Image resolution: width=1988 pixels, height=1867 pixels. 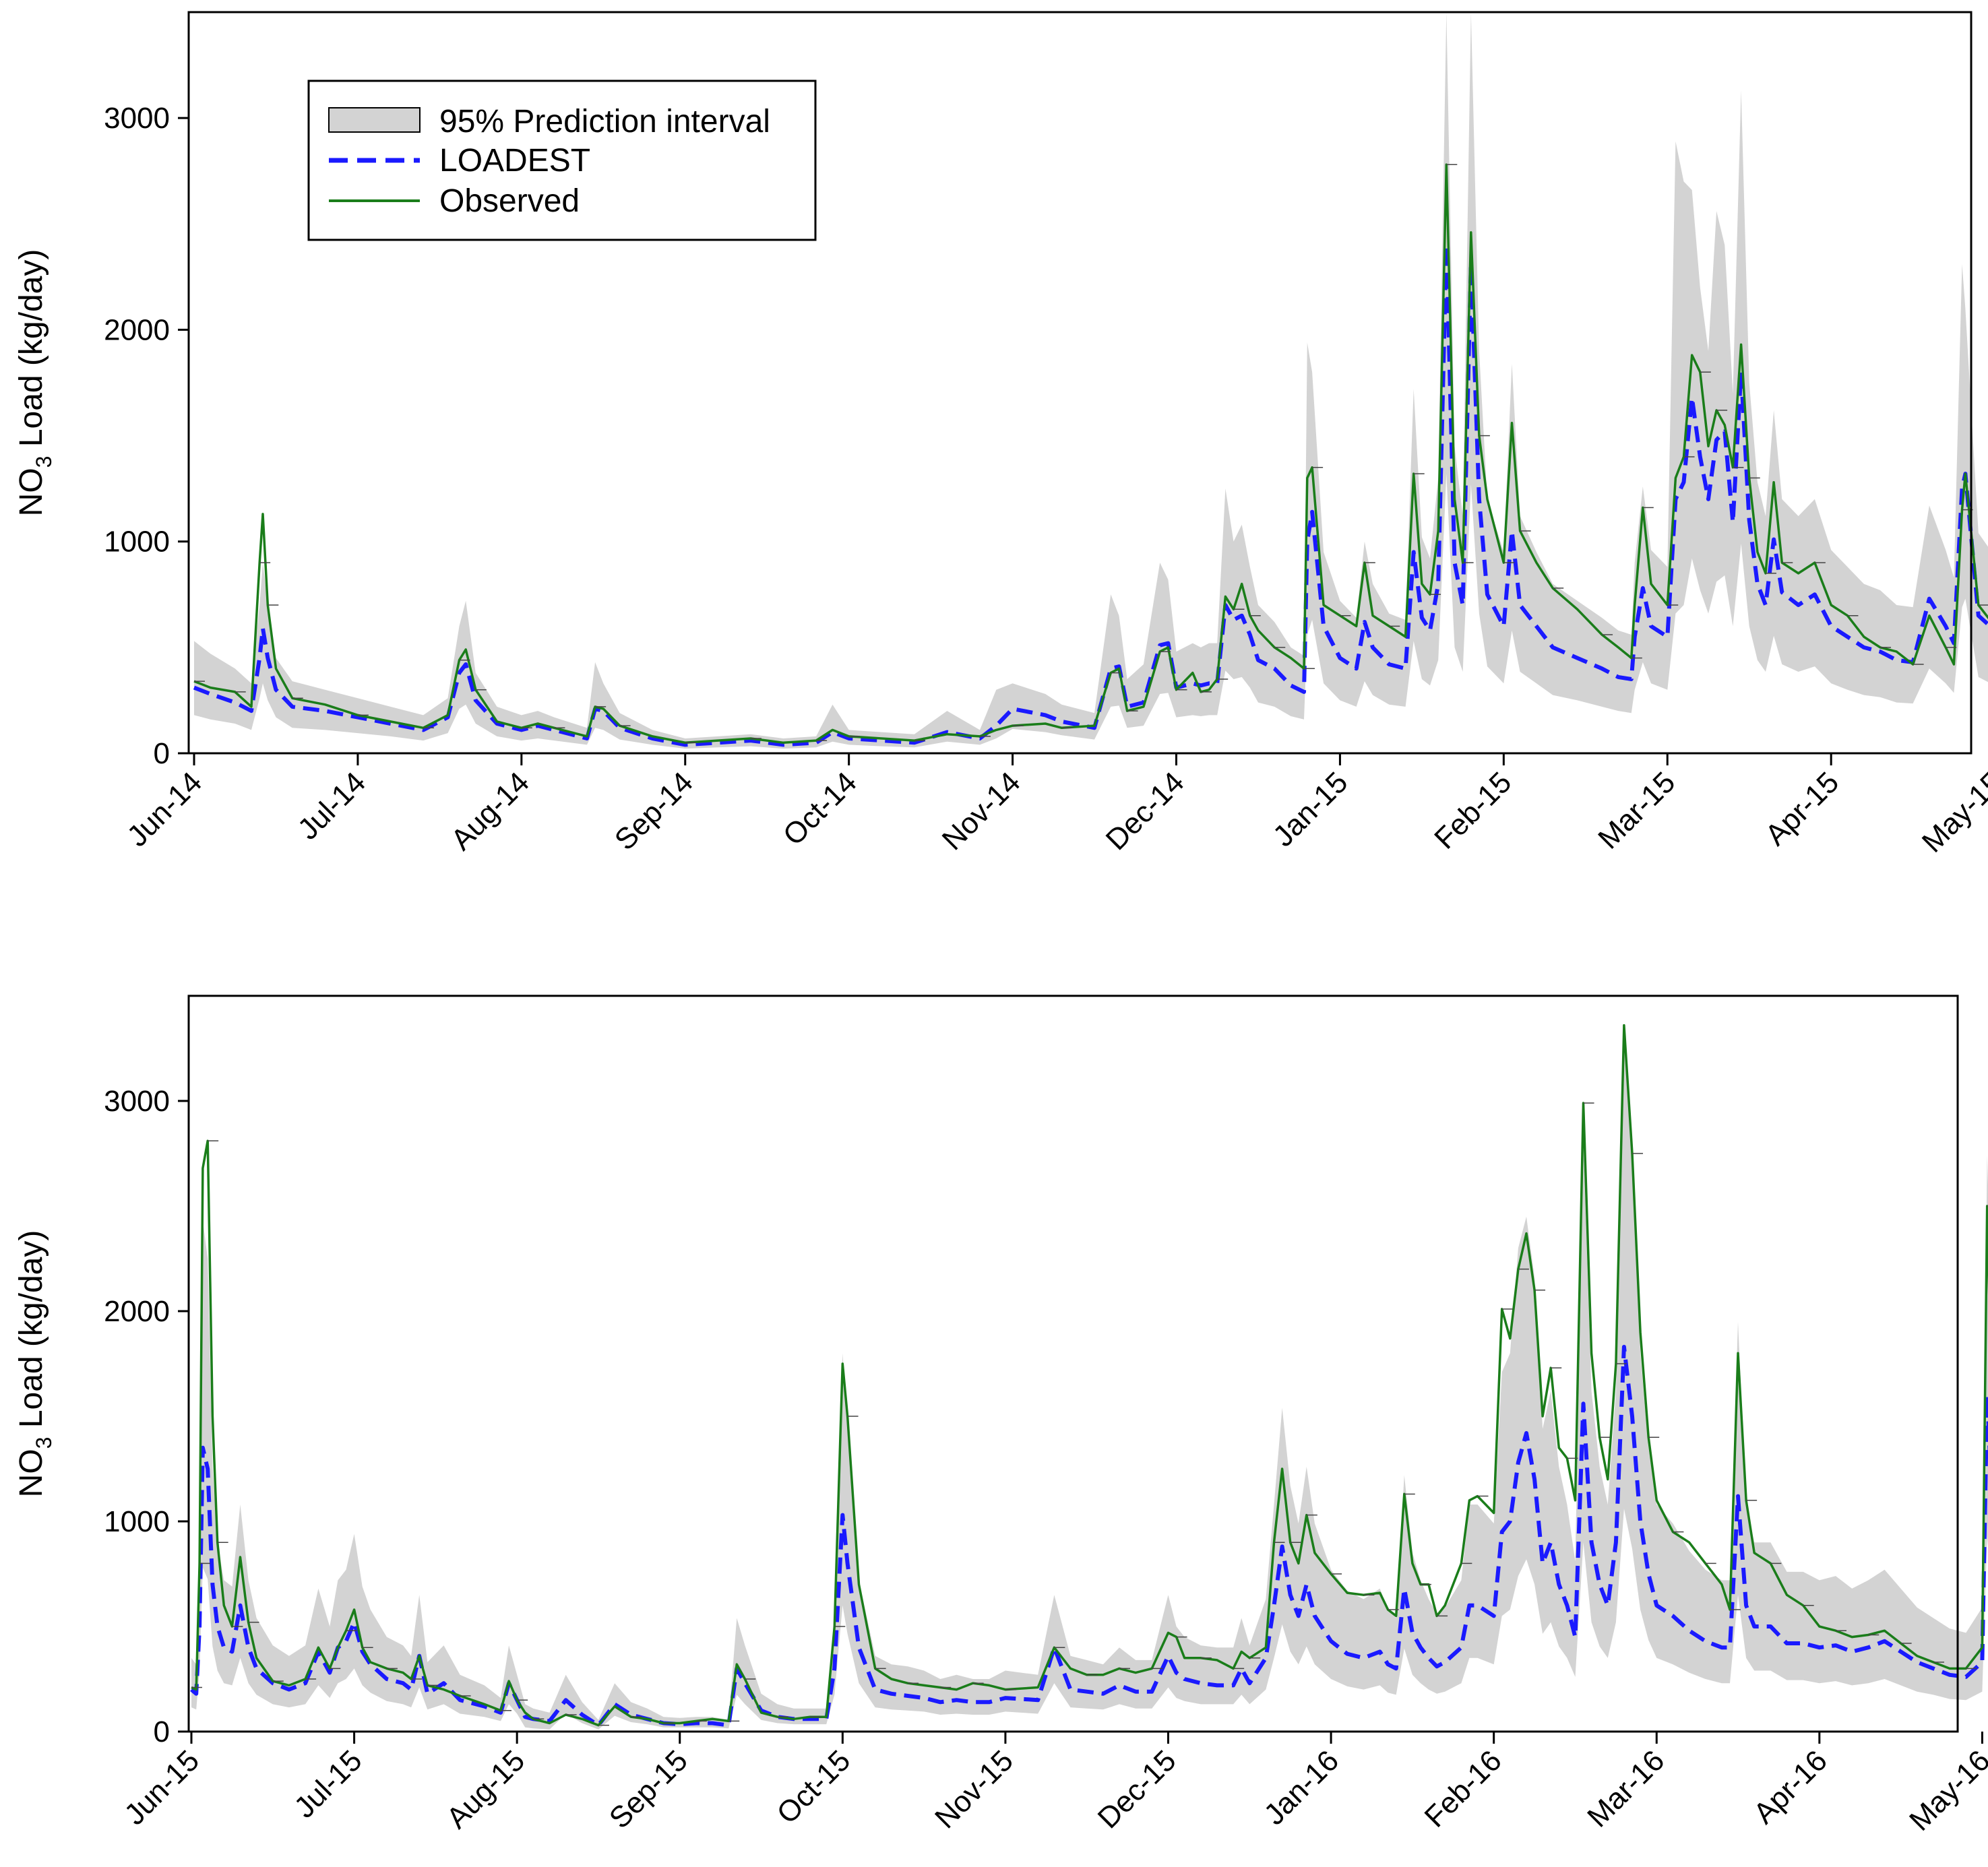 I want to click on x-tick-label: Aug-15, so click(x=485, y=1789).